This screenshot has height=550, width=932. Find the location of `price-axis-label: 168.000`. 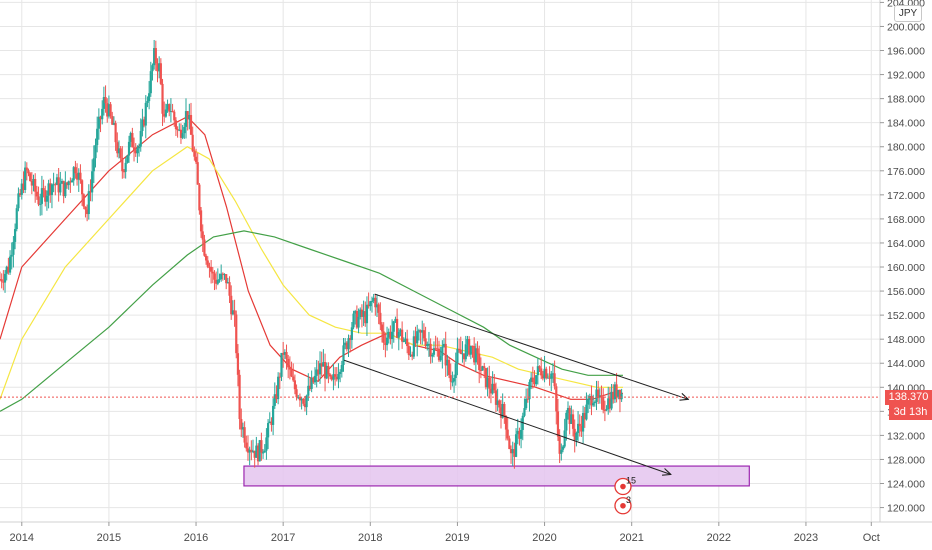

price-axis-label: 168.000 is located at coordinates (906, 220).